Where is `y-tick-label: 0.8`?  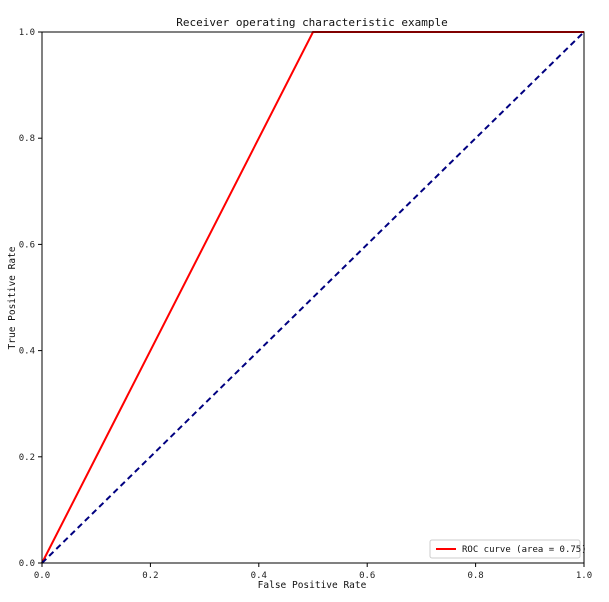 y-tick-label: 0.8 is located at coordinates (27, 139).